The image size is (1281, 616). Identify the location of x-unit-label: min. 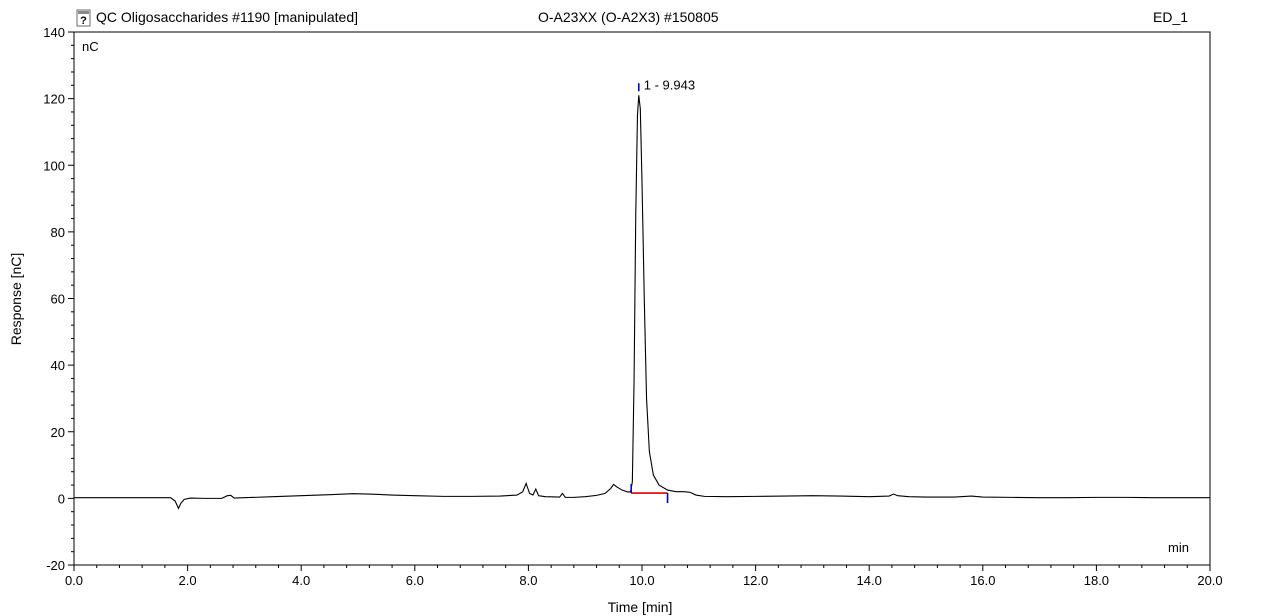
(1178, 547).